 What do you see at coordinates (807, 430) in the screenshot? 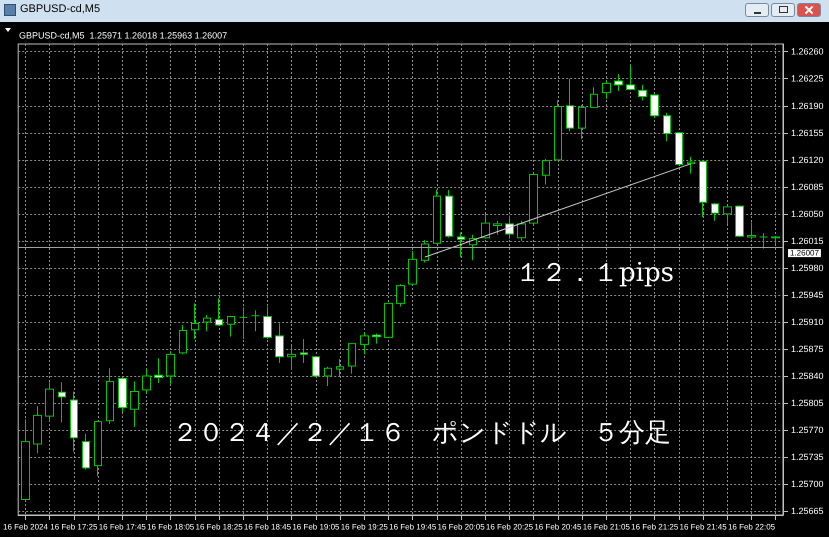
I see `y-tick-label: 1.25770` at bounding box center [807, 430].